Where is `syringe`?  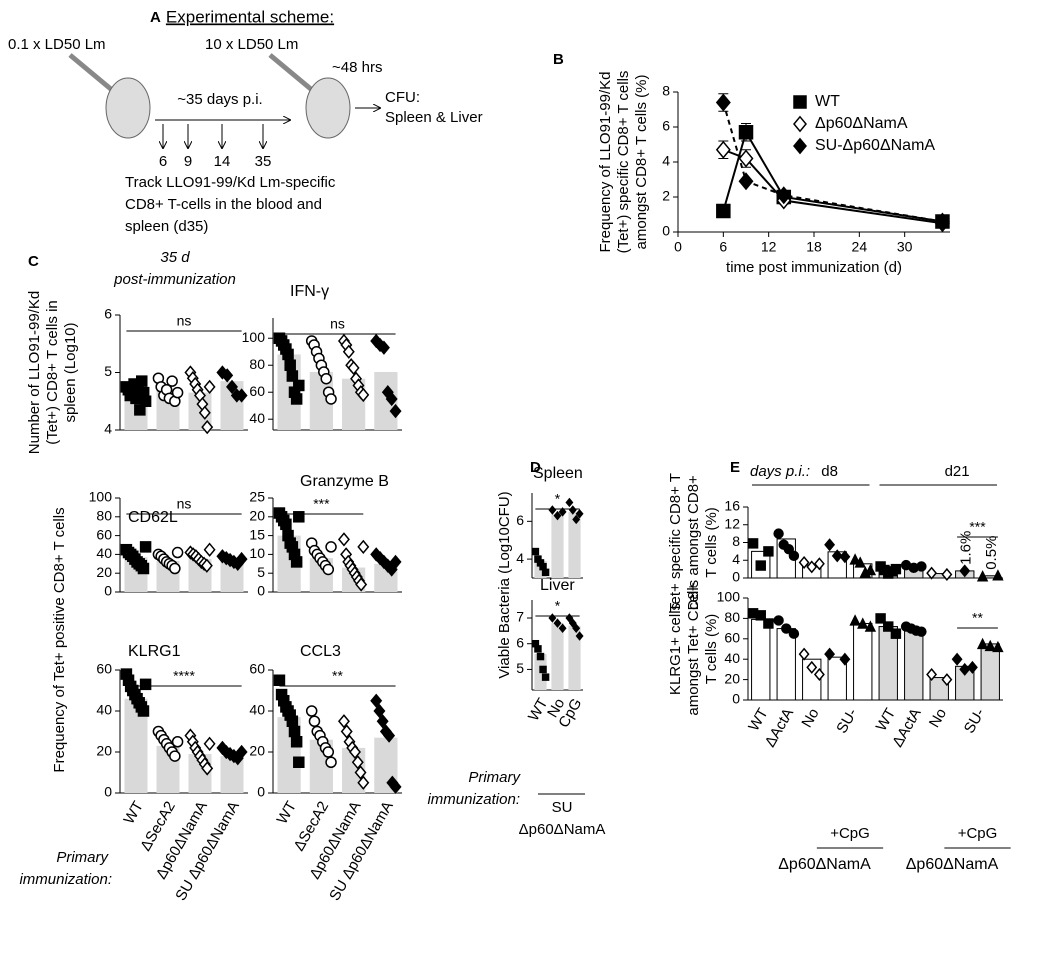 syringe is located at coordinates (294, 75).